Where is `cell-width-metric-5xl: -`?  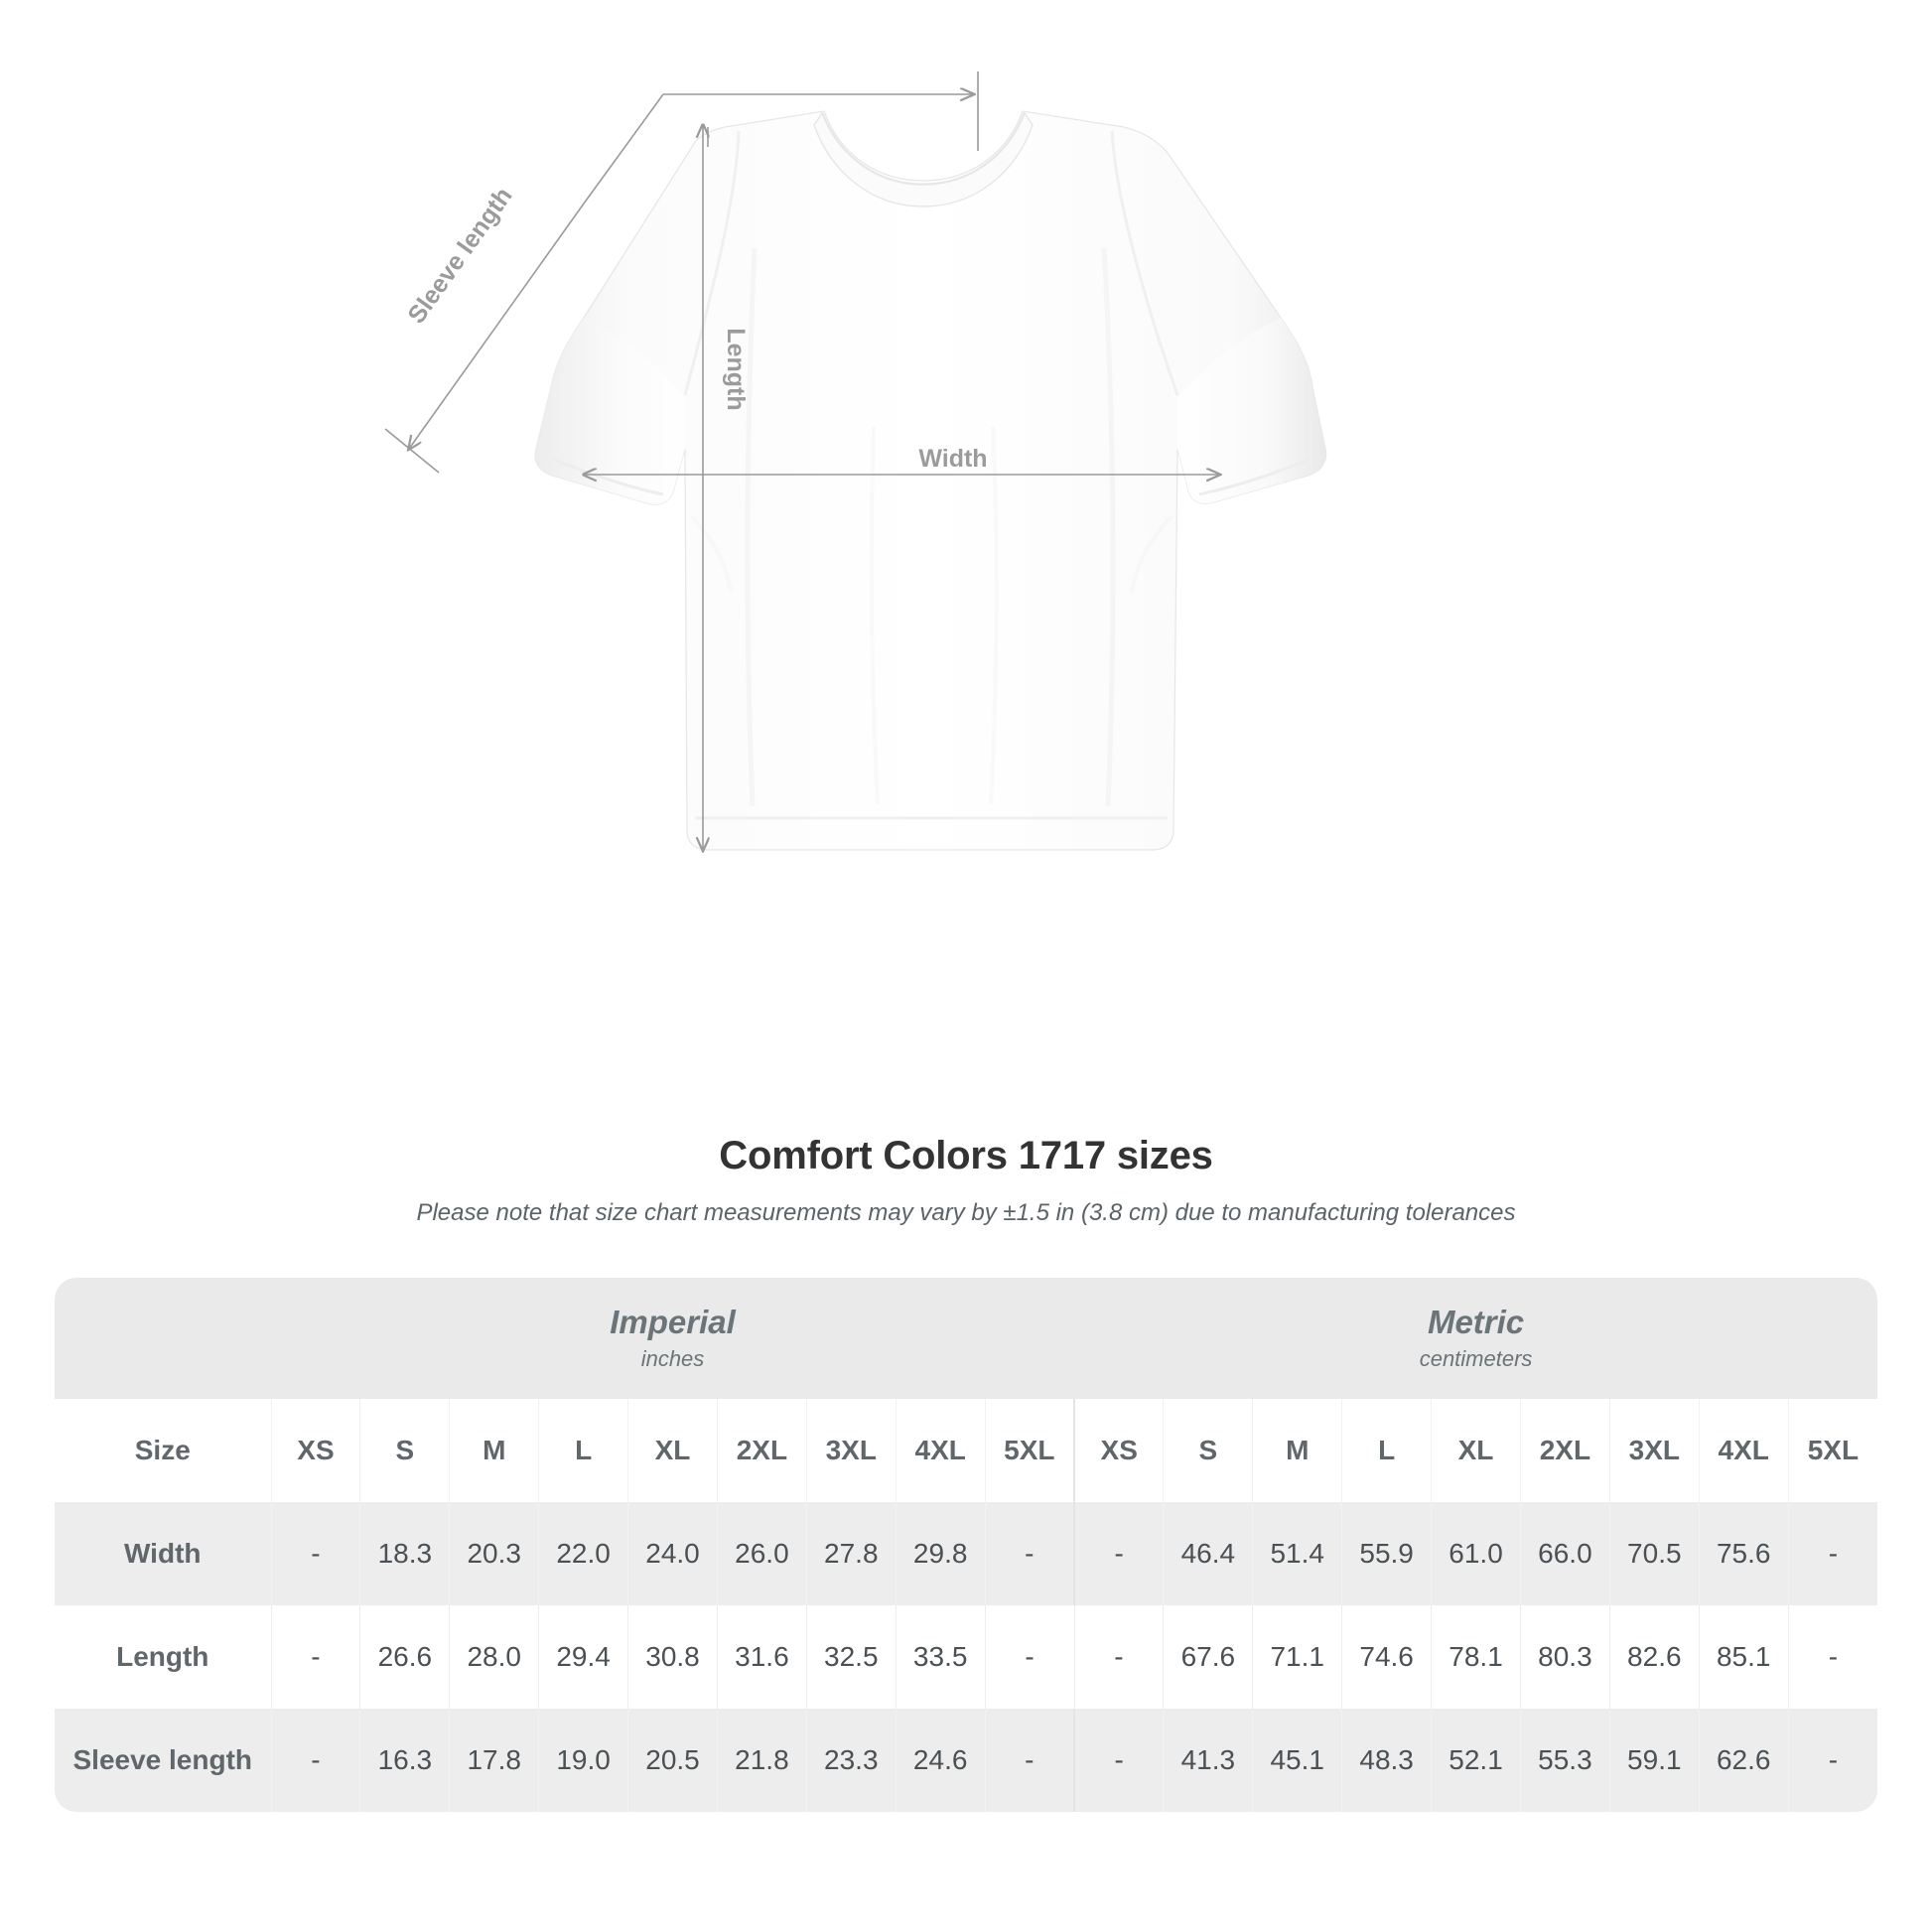 cell-width-metric-5xl: - is located at coordinates (1832, 1554).